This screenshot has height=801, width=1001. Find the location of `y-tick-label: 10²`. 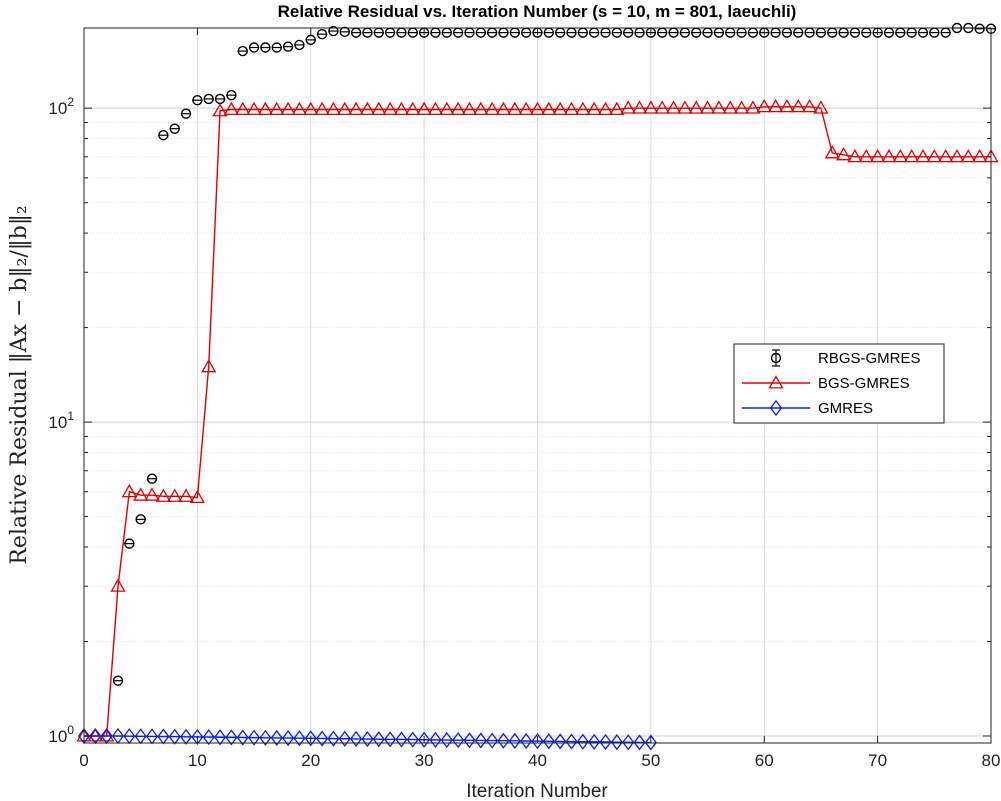

y-tick-label: 10² is located at coordinates (61, 106).